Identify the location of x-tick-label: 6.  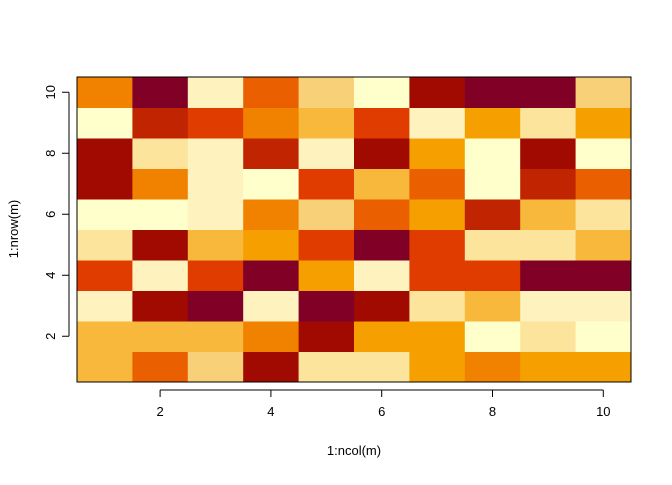
(381, 411).